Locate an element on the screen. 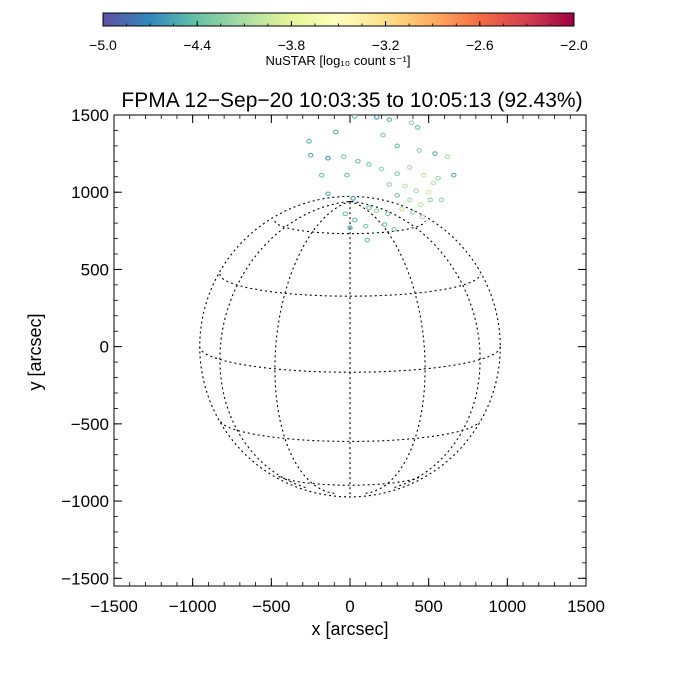  x-axis-label: x [arcsec] is located at coordinates (349, 629).